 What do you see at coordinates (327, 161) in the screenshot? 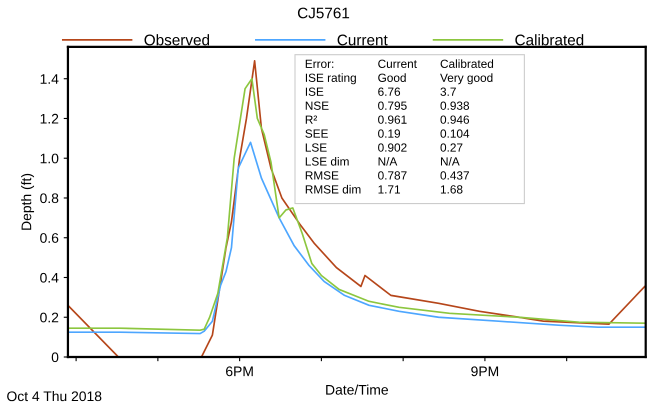
I see `annotation: LSE dim` at bounding box center [327, 161].